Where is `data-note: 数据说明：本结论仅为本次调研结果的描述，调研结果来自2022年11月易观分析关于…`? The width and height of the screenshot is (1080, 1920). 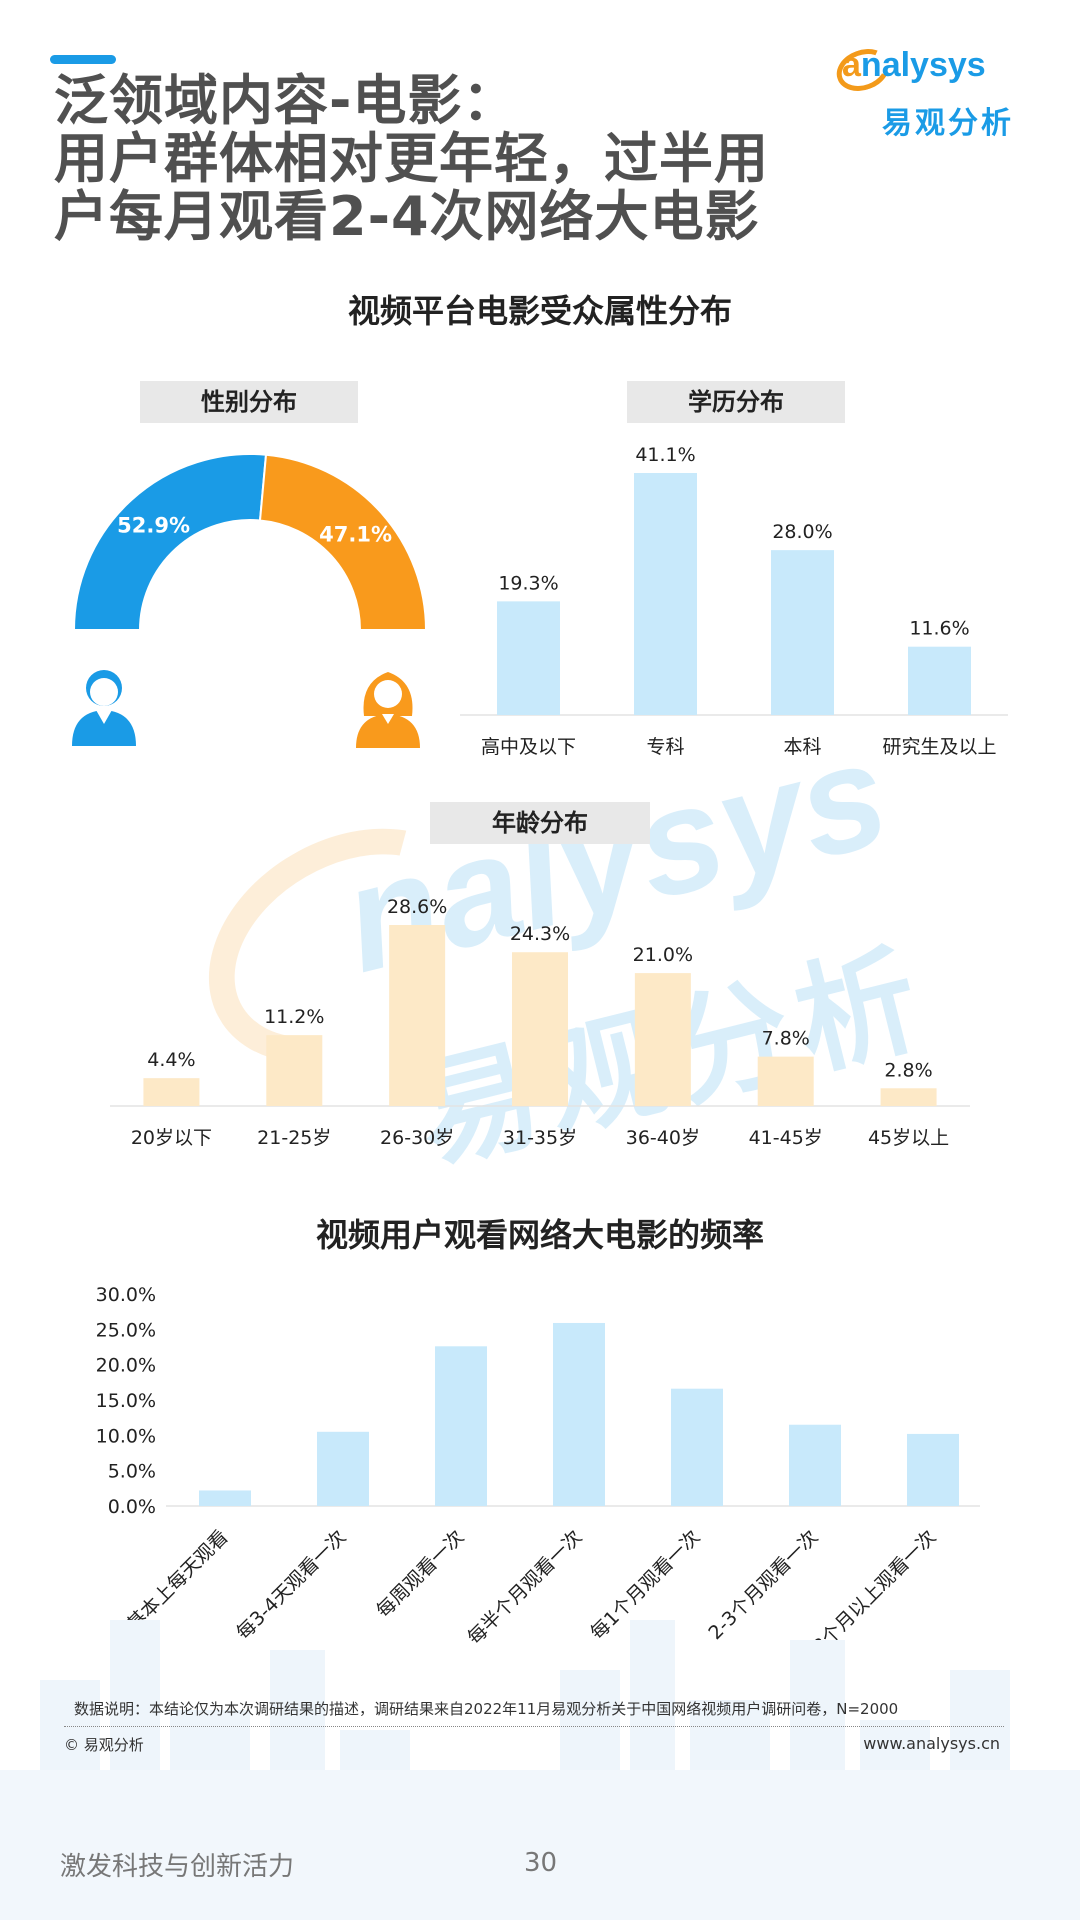
data-note: 数据说明：本结论仅为本次调研结果的描述，调研结果来自2022年11月易观分析关于… is located at coordinates (486, 1709).